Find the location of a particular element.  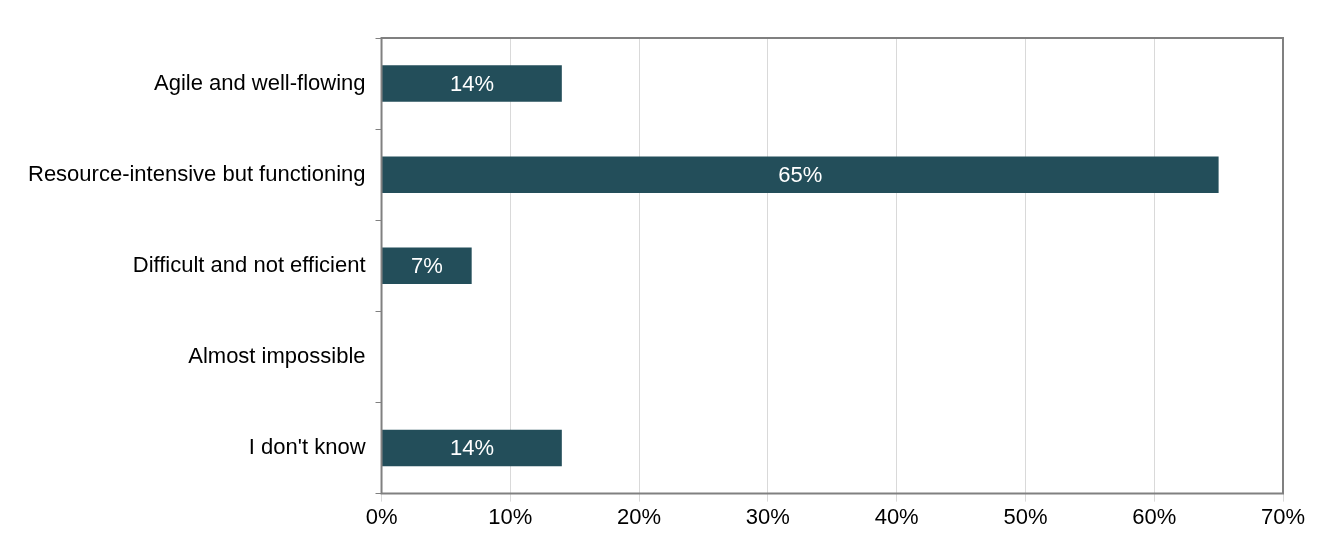

x-tick-label: 10% is located at coordinates (510, 516).